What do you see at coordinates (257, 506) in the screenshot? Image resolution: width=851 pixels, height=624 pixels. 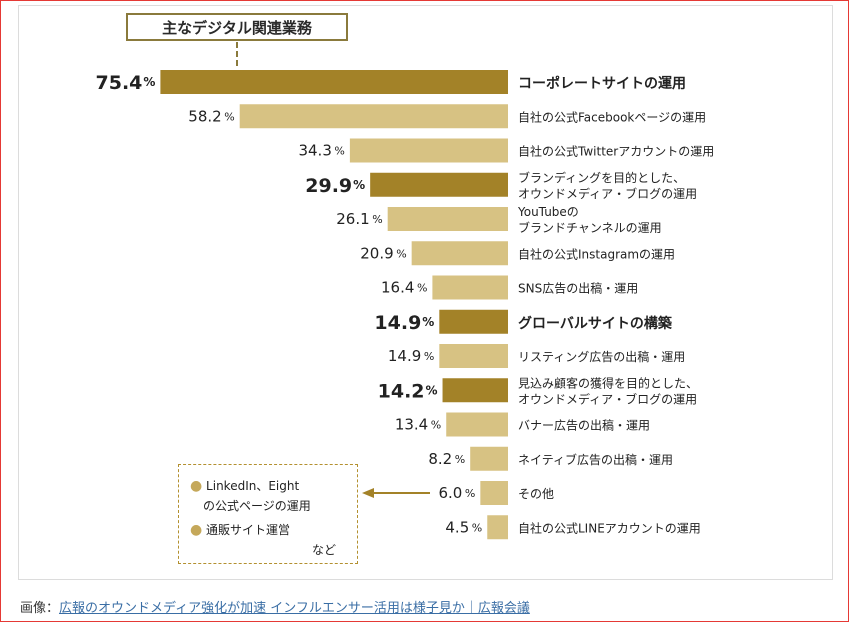 I see `note-item-linkedin-cont: の公式ページの運用` at bounding box center [257, 506].